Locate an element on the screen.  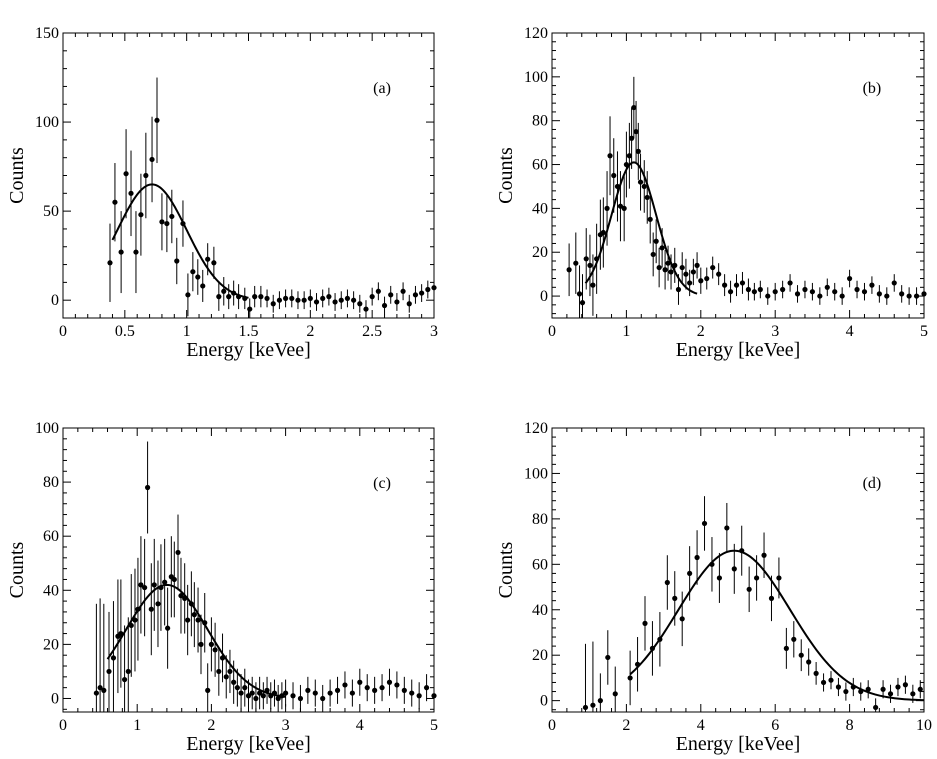
x-axis-label: Energy [keVee] is located at coordinates (248, 744).